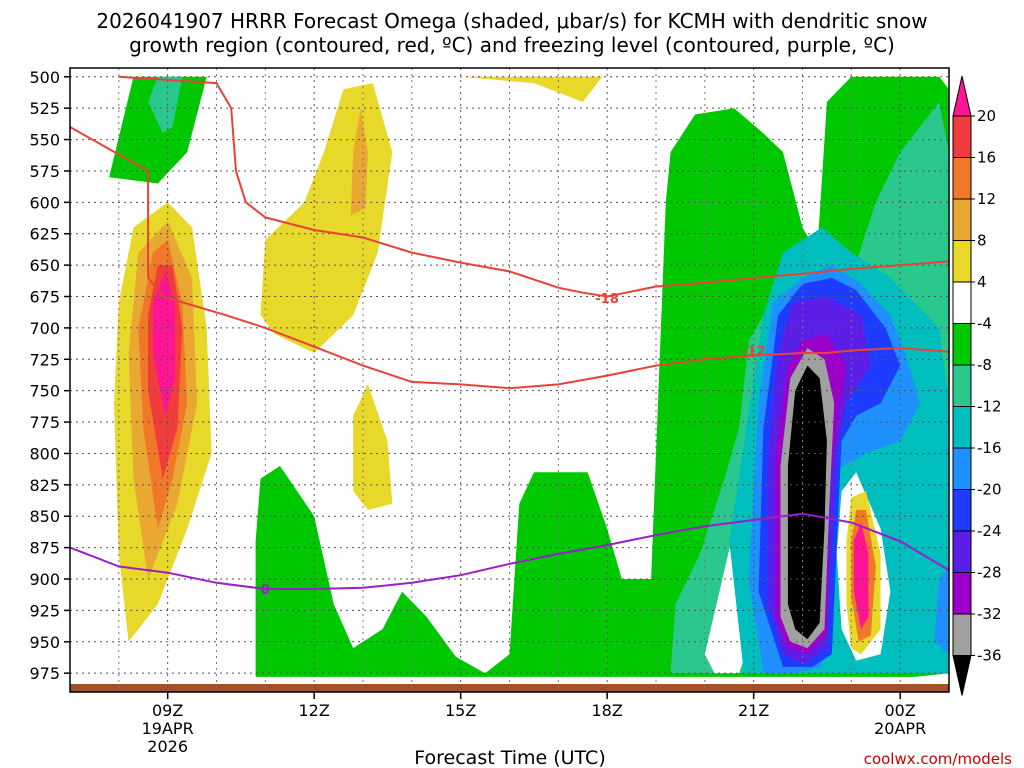 The width and height of the screenshot is (1024, 768). Describe the element at coordinates (44, 234) in the screenshot. I see `y-tick-label-625: 625` at that location.